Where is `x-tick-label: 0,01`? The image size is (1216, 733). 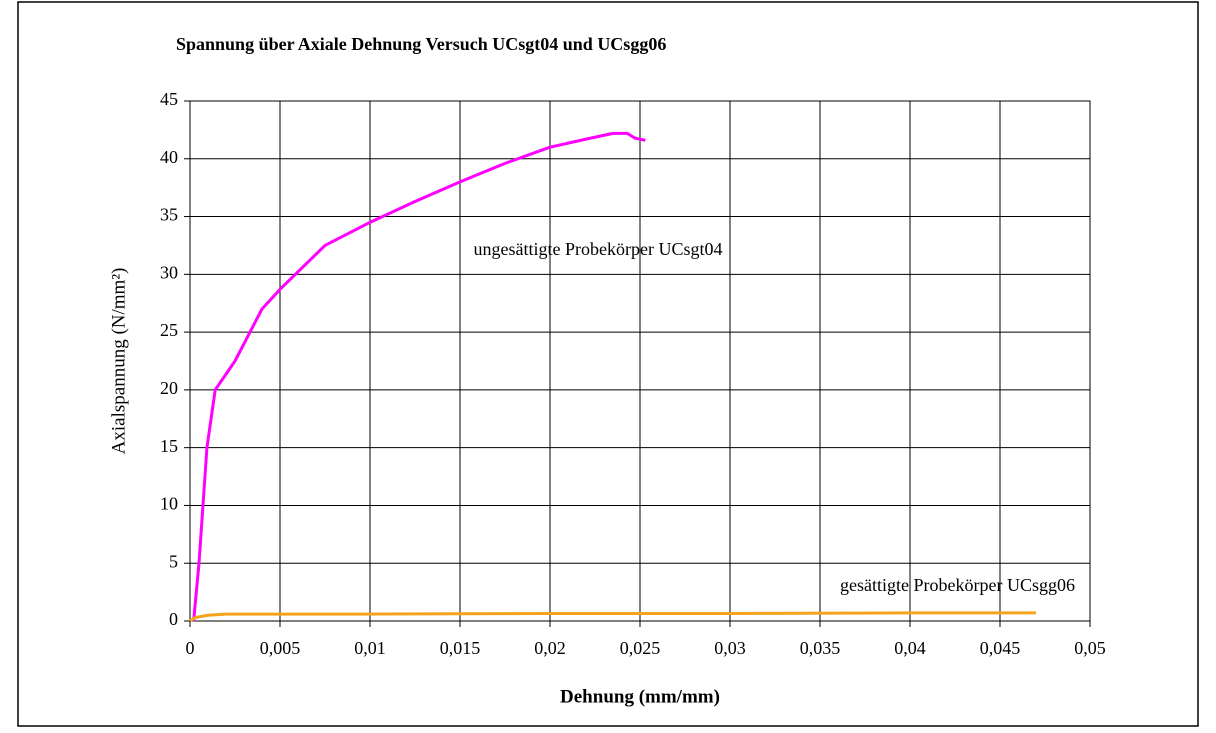
x-tick-label: 0,01 is located at coordinates (370, 648).